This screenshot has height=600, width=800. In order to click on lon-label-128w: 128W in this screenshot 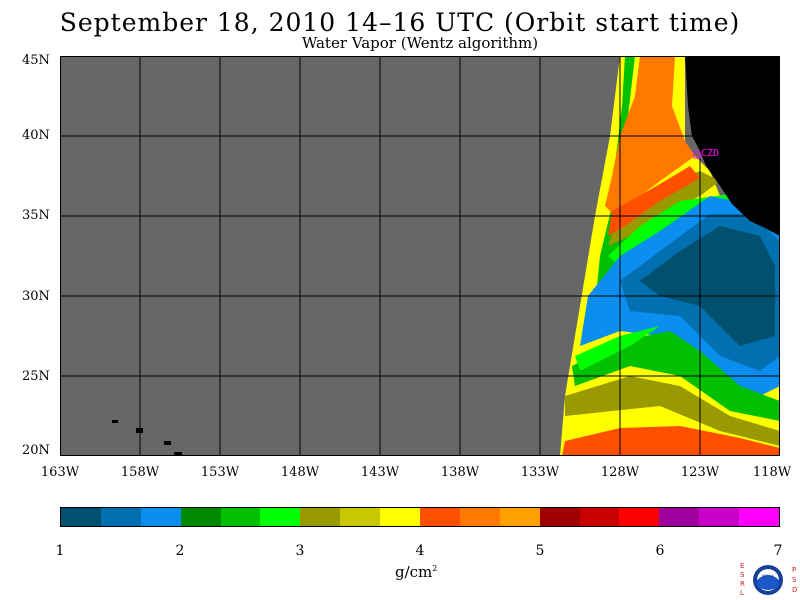, I will do `click(620, 472)`.